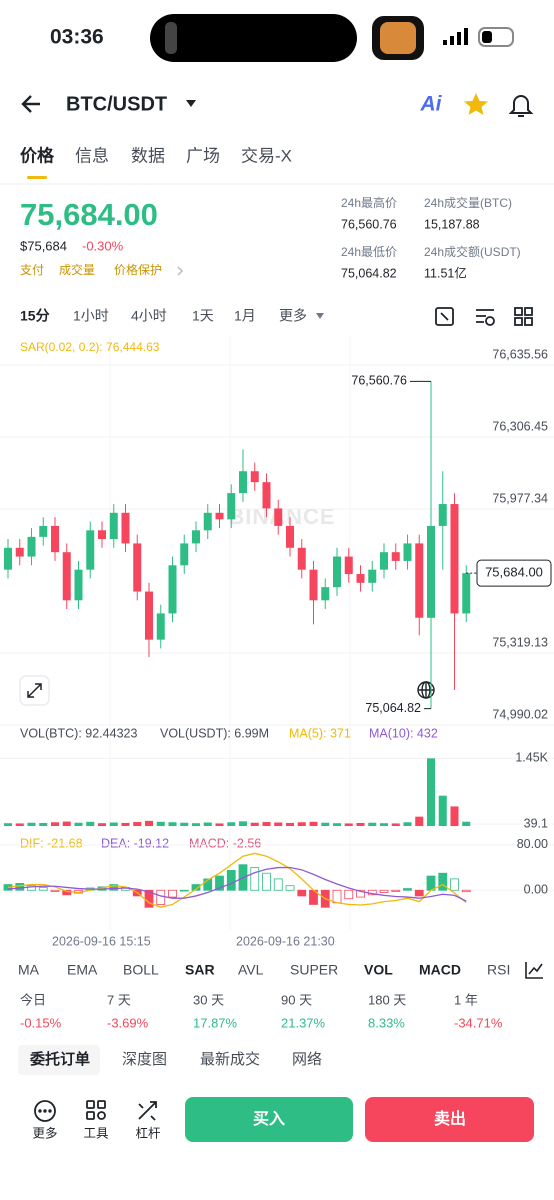  I want to click on period-name: 7 天, so click(119, 999).